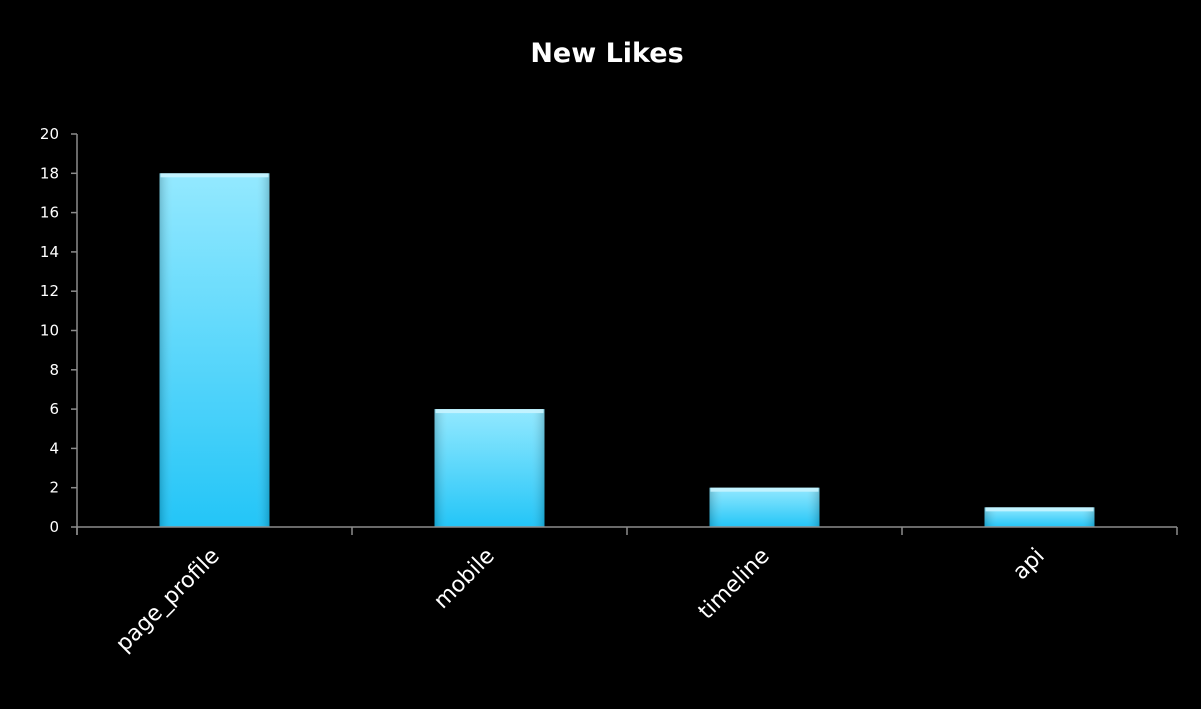 This screenshot has width=1201, height=709. I want to click on x-category-label: mobile, so click(464, 579).